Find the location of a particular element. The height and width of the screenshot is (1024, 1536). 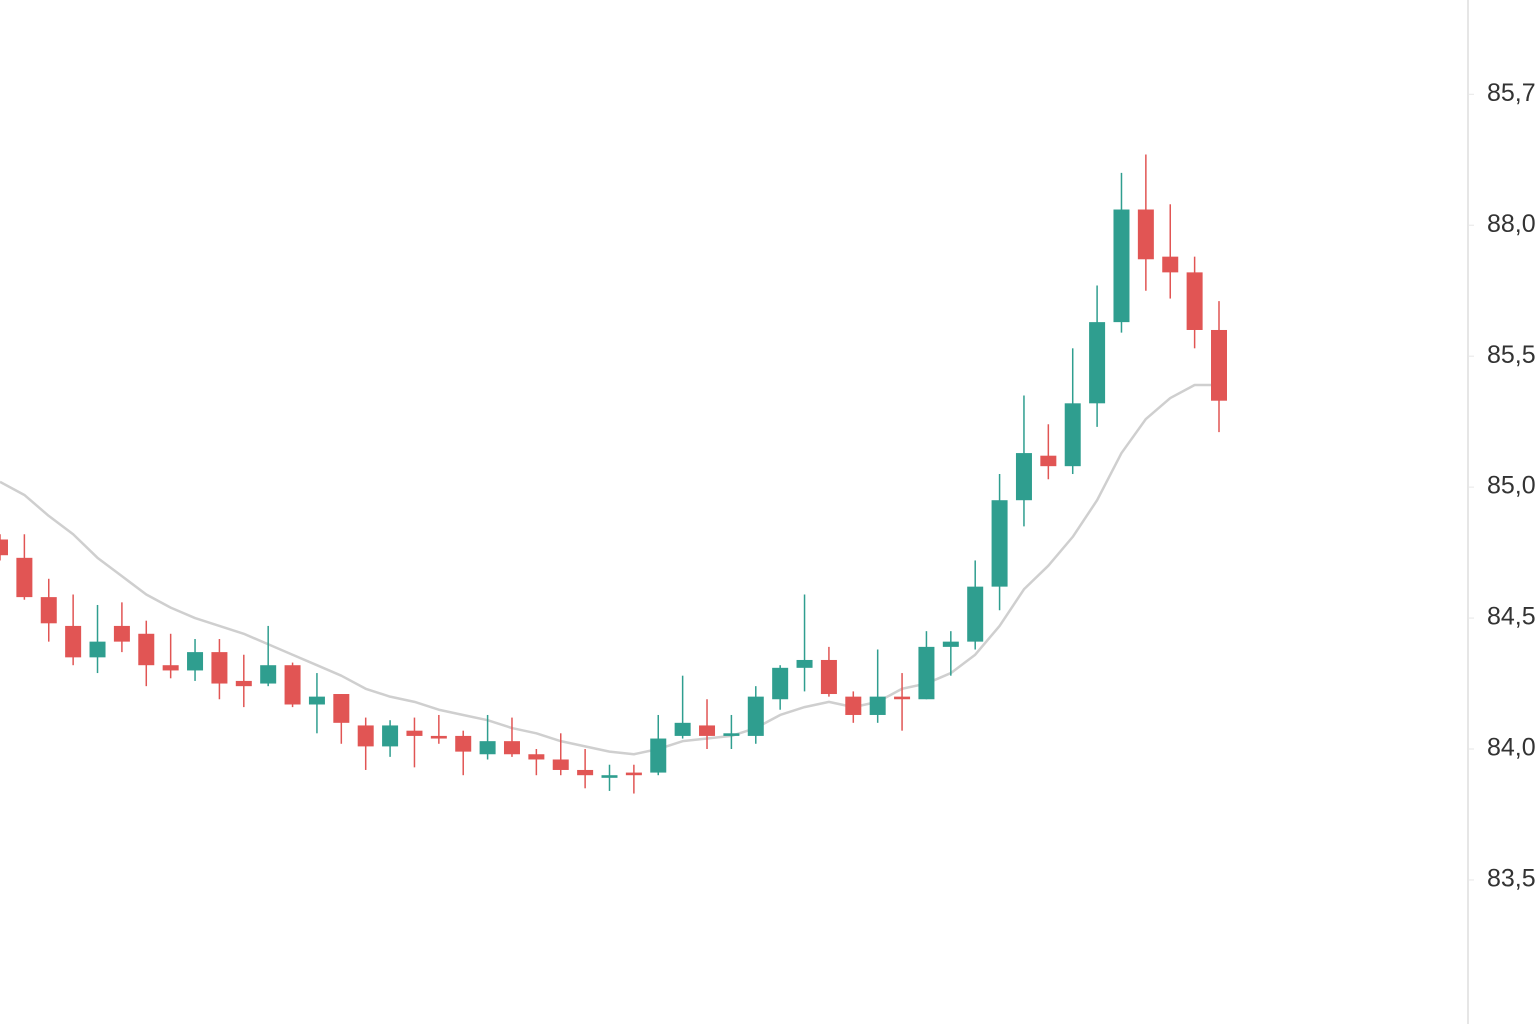

y-tick-label: 85,5 is located at coordinates (1511, 355).